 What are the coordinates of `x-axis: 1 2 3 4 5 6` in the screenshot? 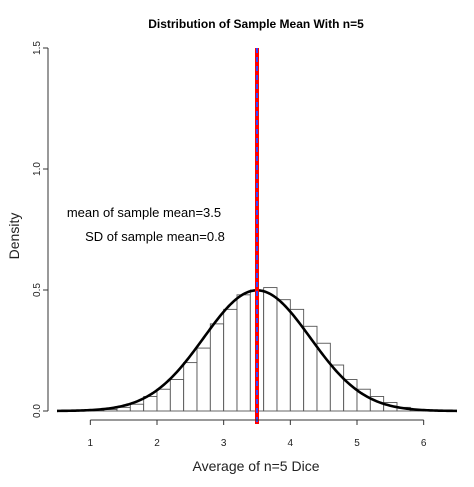 It's located at (257, 434).